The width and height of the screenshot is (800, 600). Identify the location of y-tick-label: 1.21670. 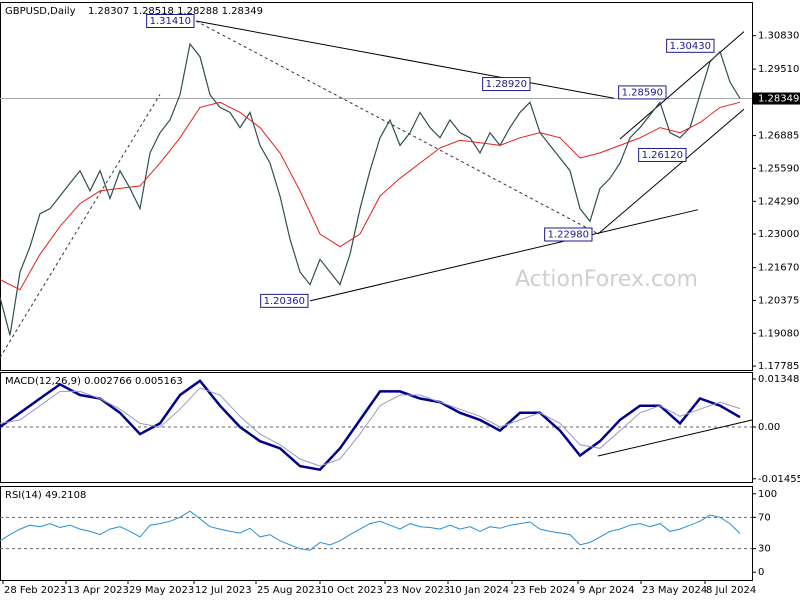
(778, 268).